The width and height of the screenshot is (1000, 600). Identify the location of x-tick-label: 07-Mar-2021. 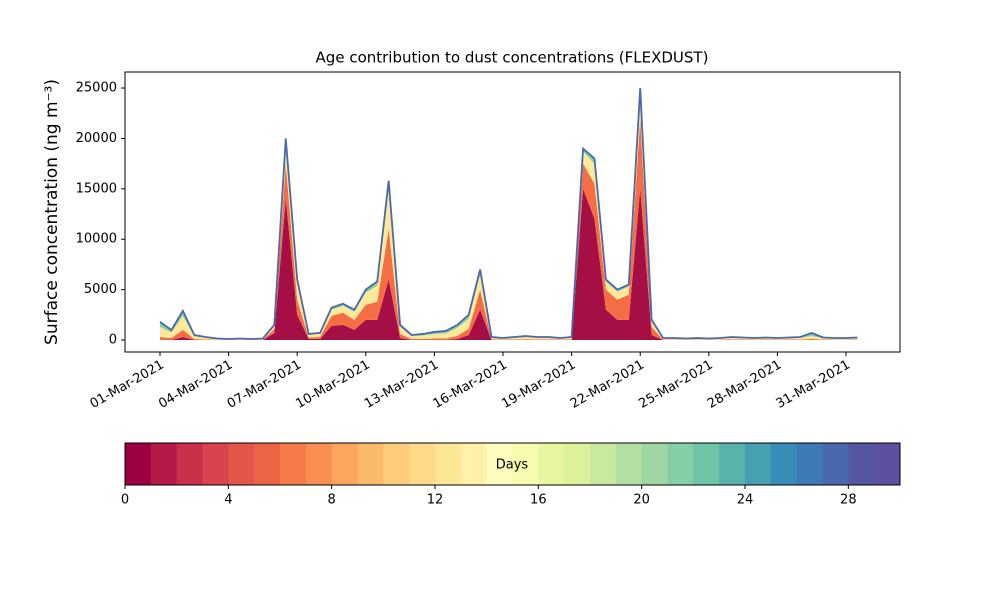
(264, 385).